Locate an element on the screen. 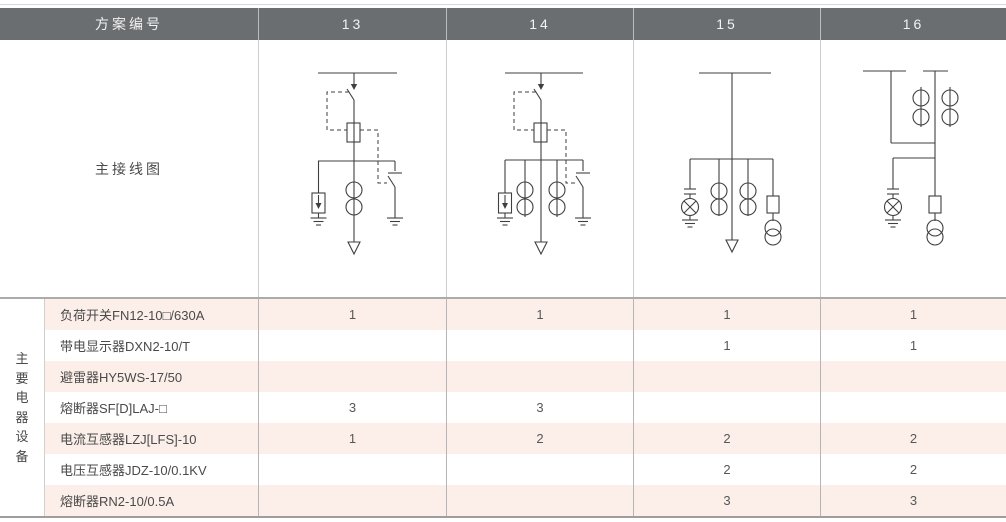  equipment-name-cell: 电流互感器LZJ[LFS]-10 is located at coordinates (128, 439).